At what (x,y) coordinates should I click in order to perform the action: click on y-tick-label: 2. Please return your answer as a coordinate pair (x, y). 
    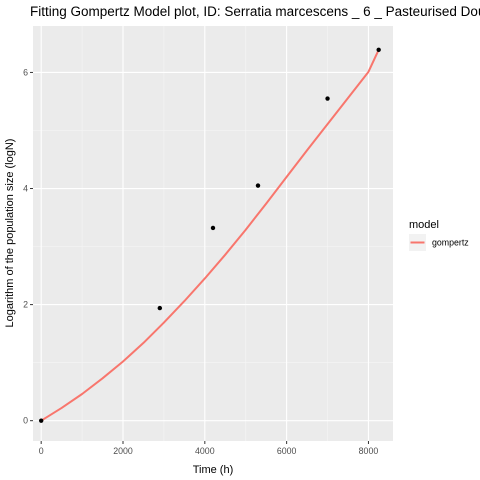
    Looking at the image, I should click on (25, 305).